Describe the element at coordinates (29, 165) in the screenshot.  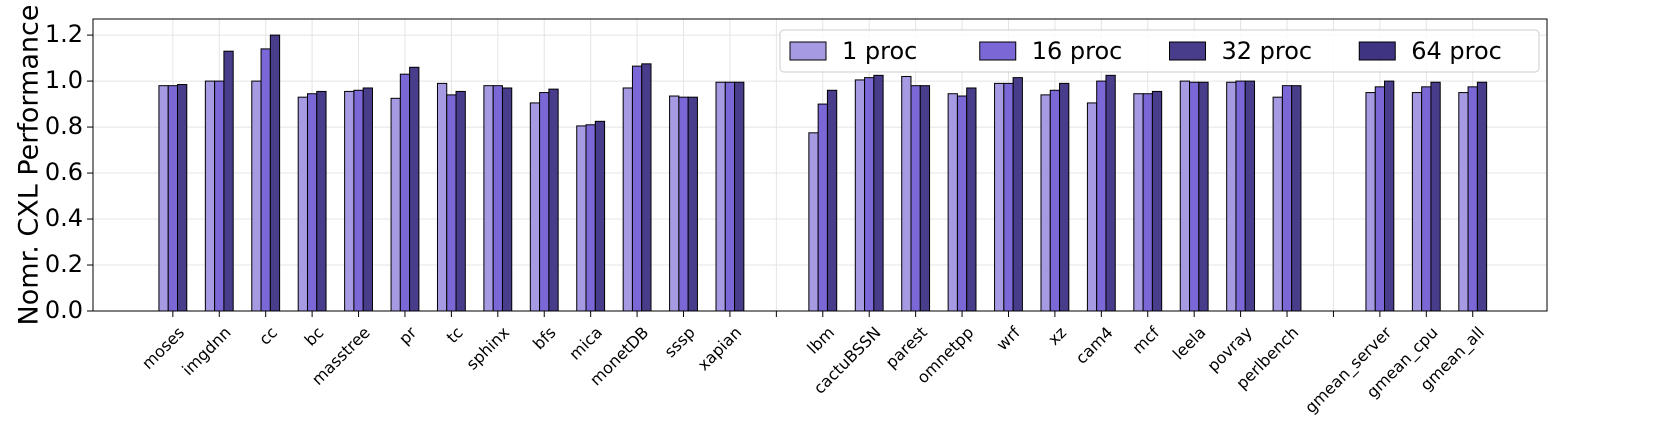
I see `y-axis-label: Nomr. CXL Performance` at that location.